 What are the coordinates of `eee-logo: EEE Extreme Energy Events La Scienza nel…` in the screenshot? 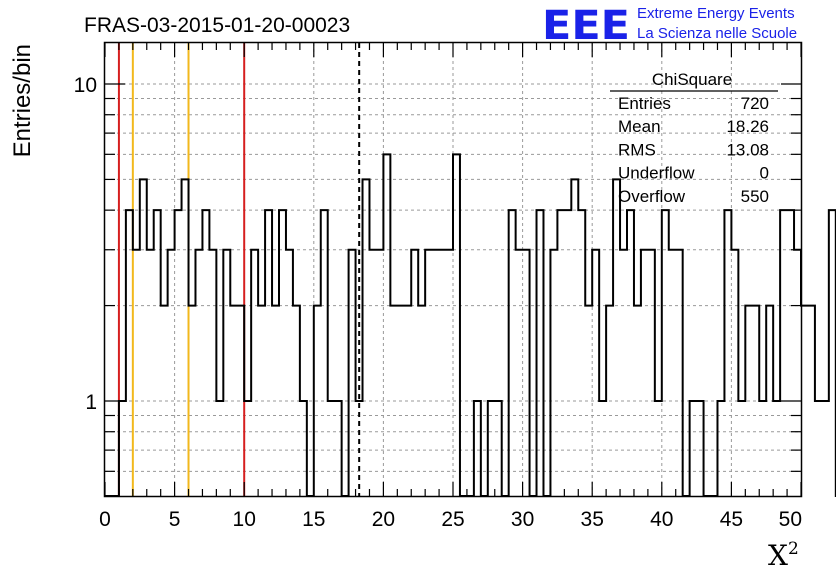 It's located at (669, 26).